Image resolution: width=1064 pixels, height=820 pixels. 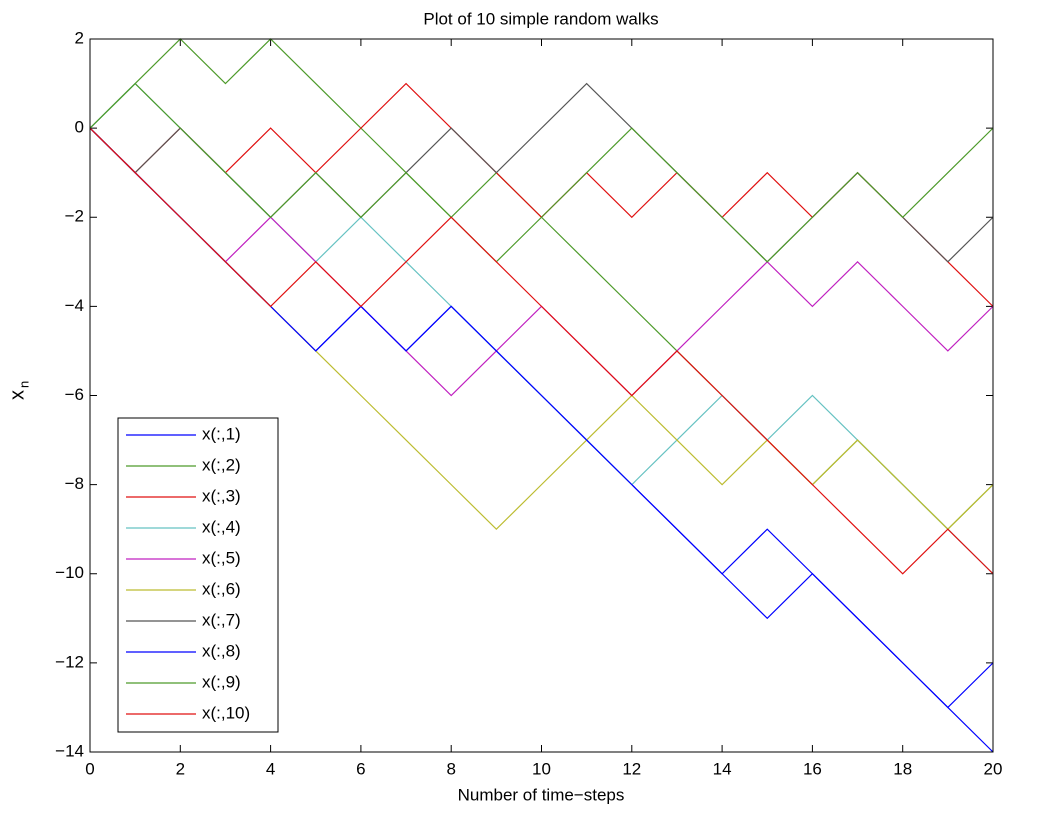 I want to click on y-tick-label: −2, so click(x=74, y=216).